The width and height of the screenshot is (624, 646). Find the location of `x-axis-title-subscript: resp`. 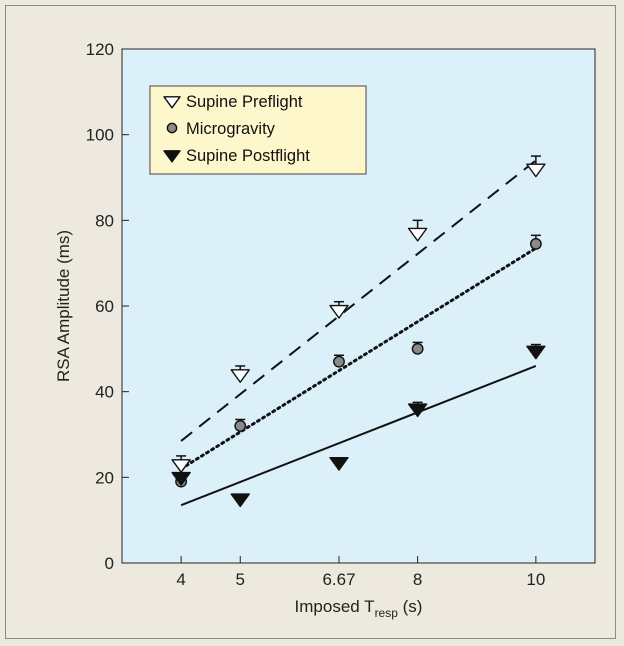

x-axis-title-subscript: resp is located at coordinates (387, 613).